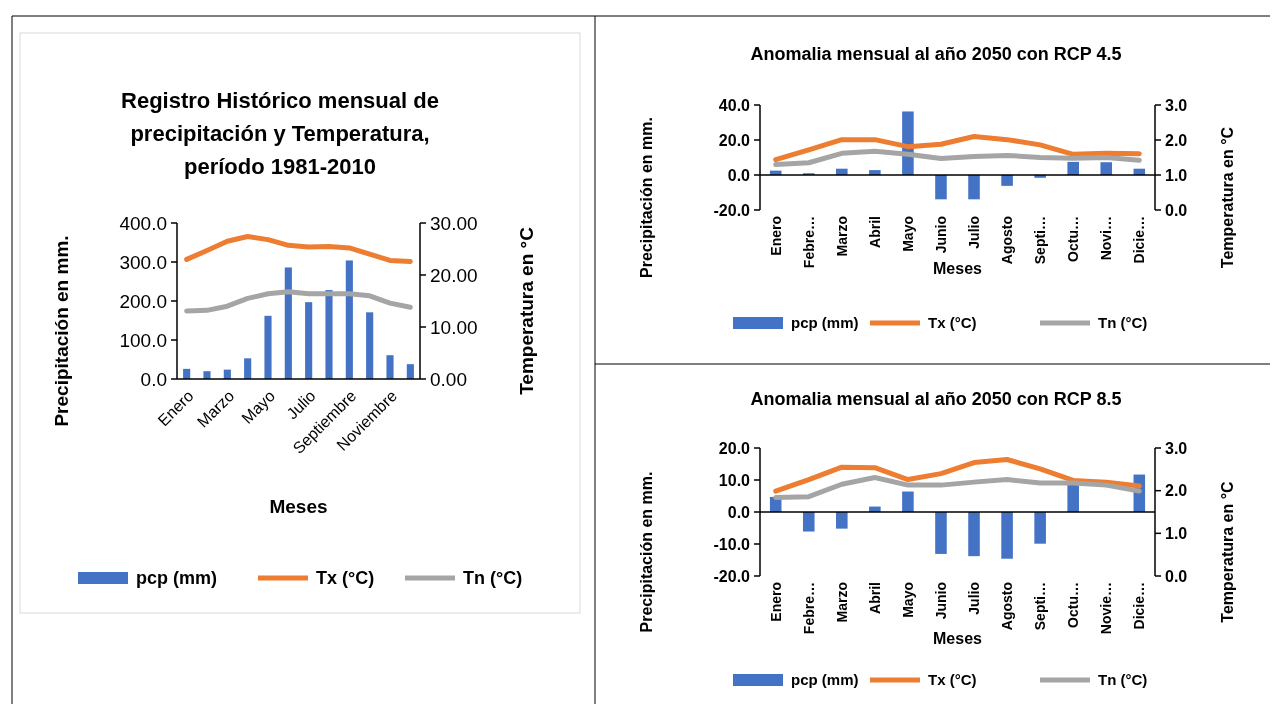  What do you see at coordinates (280, 133) in the screenshot?
I see `chart-title: Registro Histórico mensual de precipitación y Temperatura, período 1981-2010` at bounding box center [280, 133].